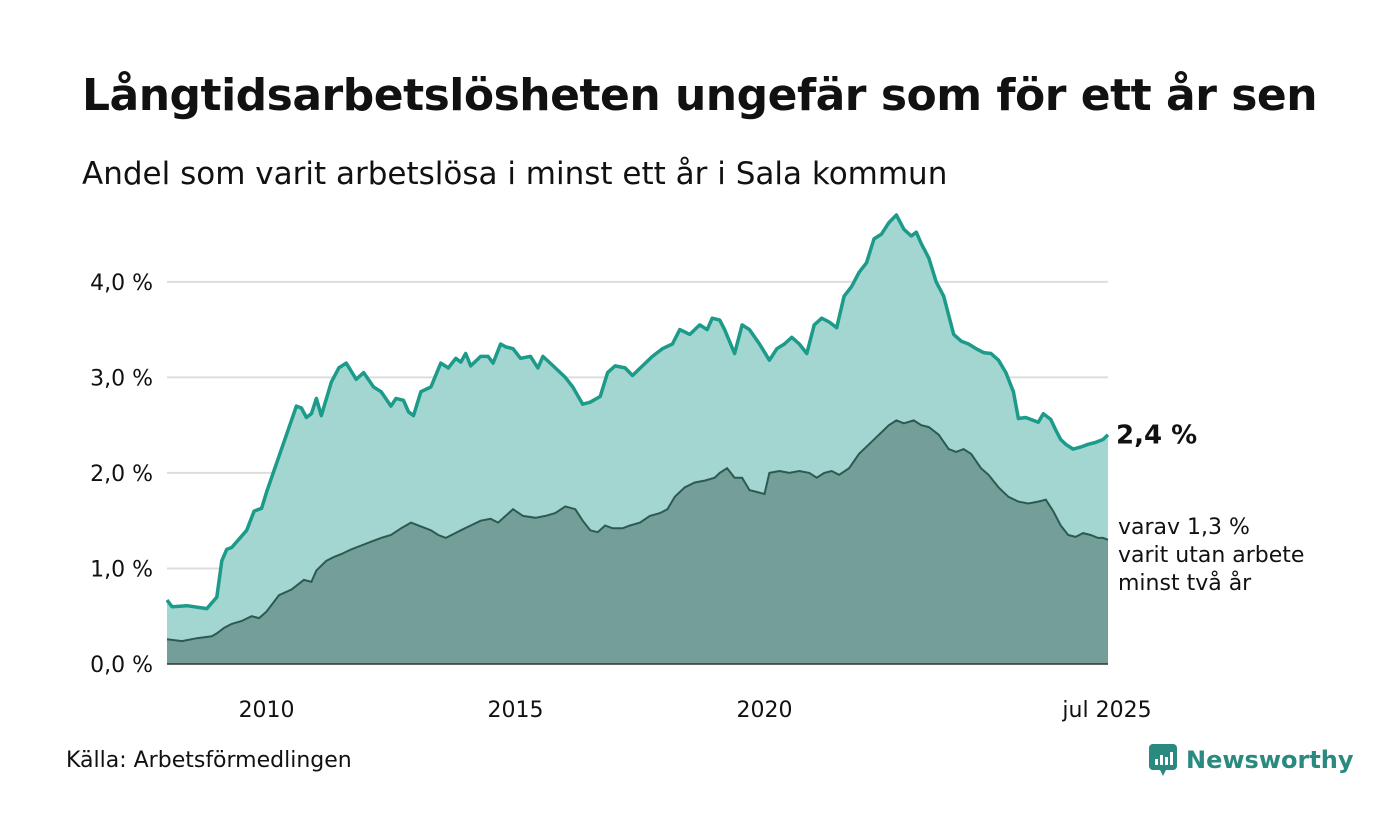  I want to click on sub-value-label: minst två år, so click(1185, 583).